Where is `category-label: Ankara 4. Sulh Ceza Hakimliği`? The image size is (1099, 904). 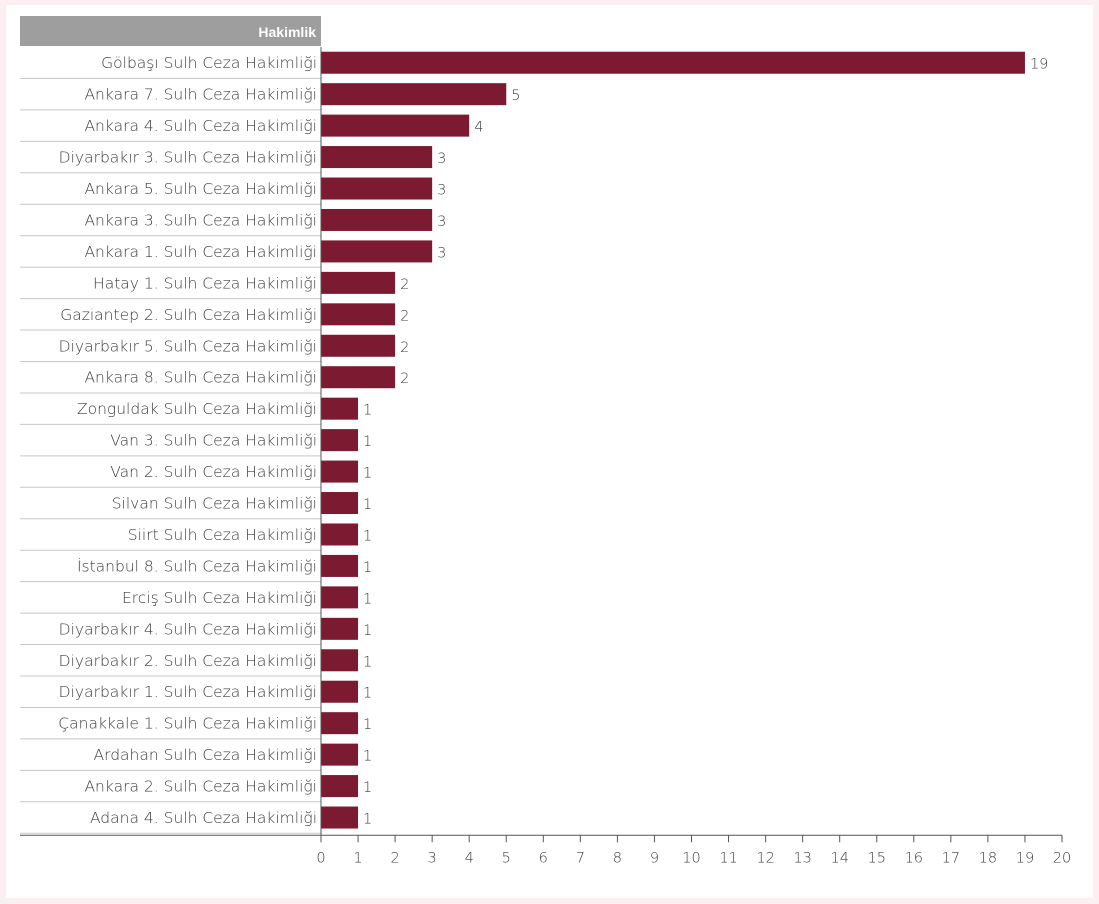 category-label: Ankara 4. Sulh Ceza Hakimliği is located at coordinates (200, 126).